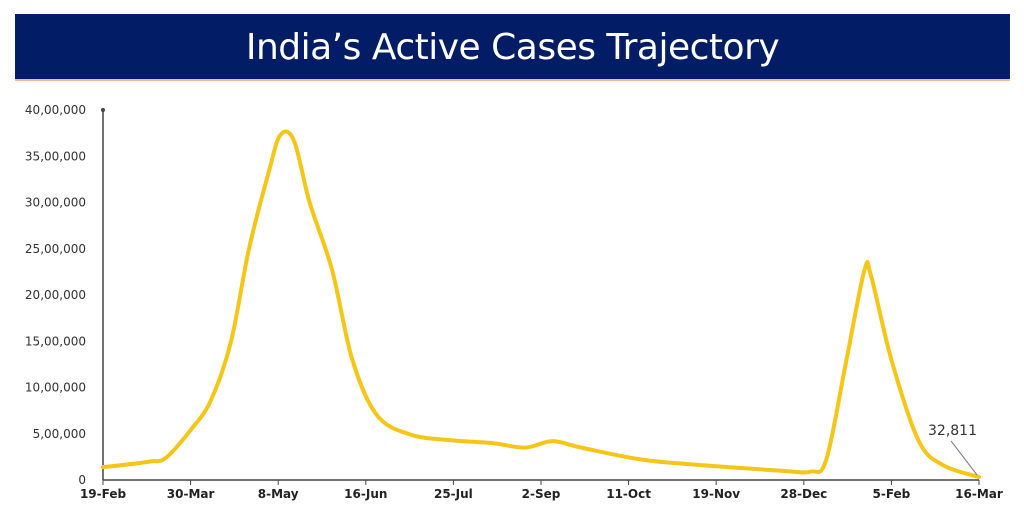 The height and width of the screenshot is (525, 1024). What do you see at coordinates (55, 203) in the screenshot?
I see `y-tick-label: 30,00,000` at bounding box center [55, 203].